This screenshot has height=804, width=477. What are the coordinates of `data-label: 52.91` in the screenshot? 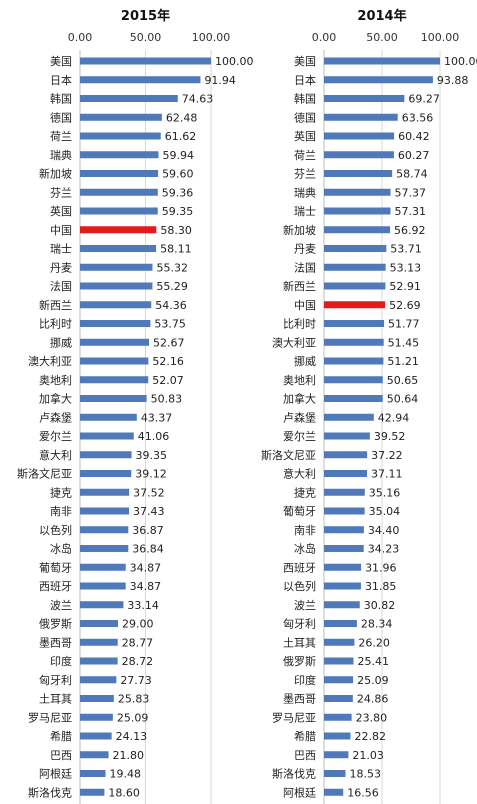 It's located at (405, 286).